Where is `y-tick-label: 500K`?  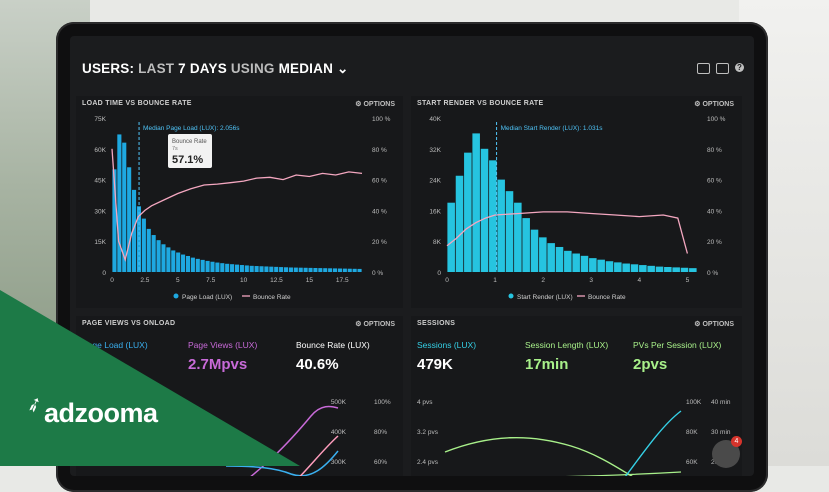 y-tick-label: 500K is located at coordinates (339, 402).